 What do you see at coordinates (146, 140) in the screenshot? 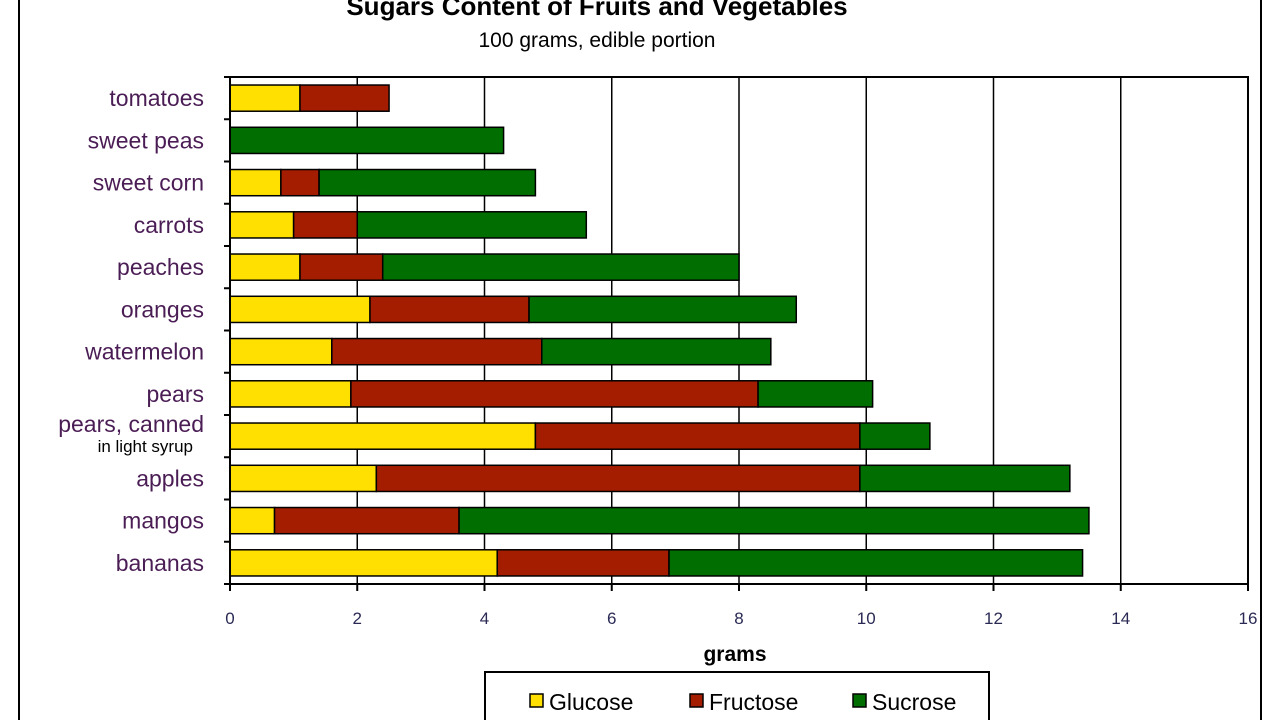
I see `category-label: sweet peas` at bounding box center [146, 140].